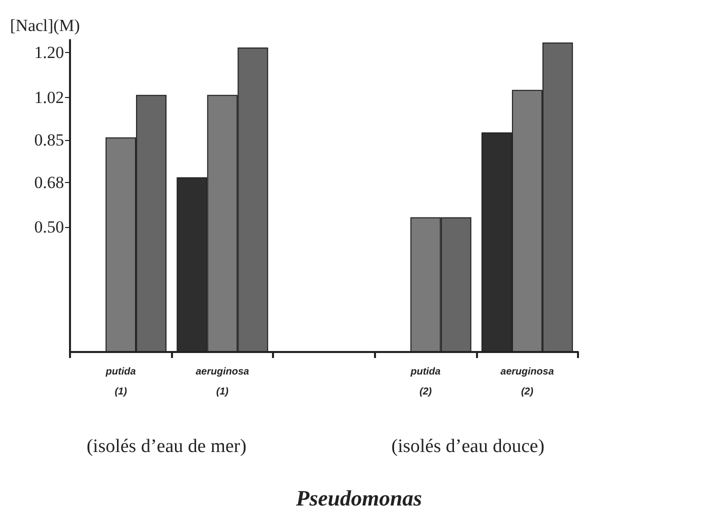 The image size is (718, 519). I want to click on y-tick-label: 1.02, so click(49, 97).